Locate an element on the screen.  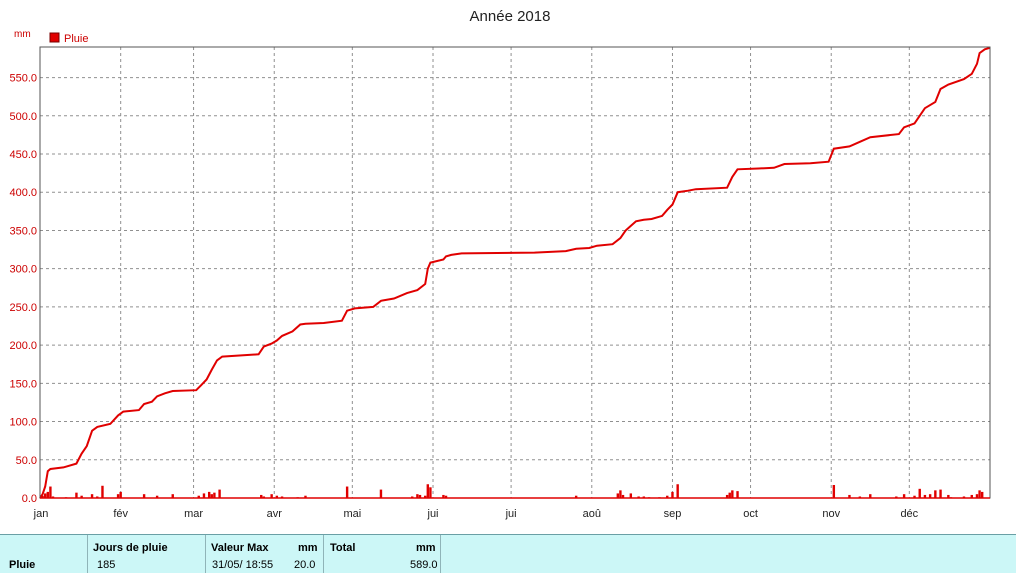
stats-max-cell: Valeur Max mm 31/05/ 18:55 20.0 is located at coordinates (265, 554).